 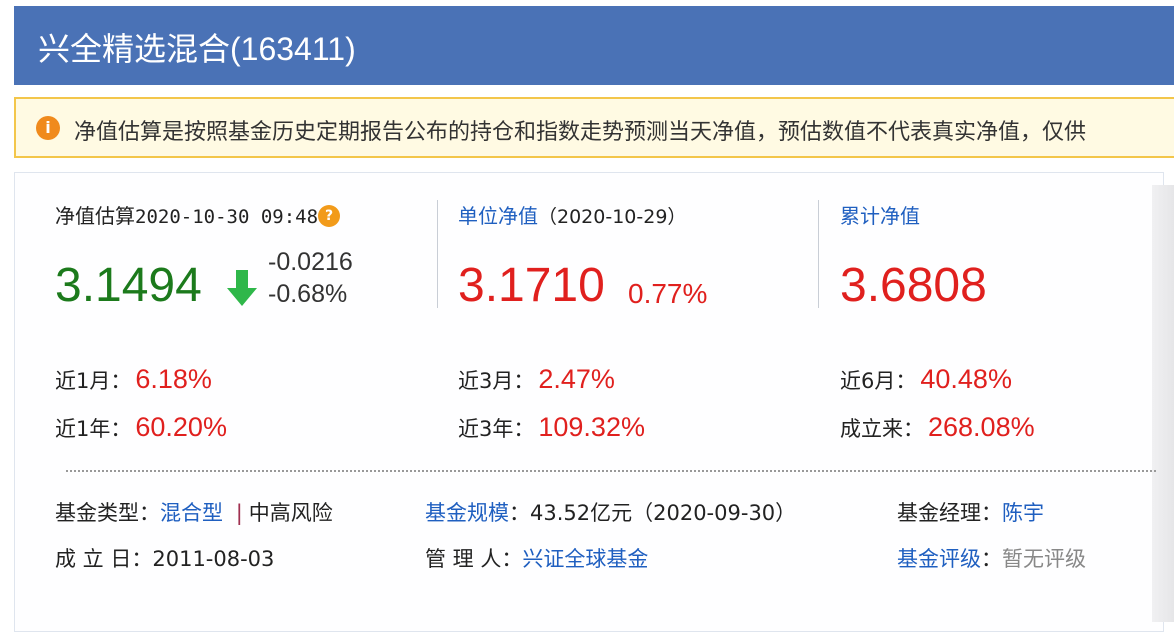 I want to click on return-since-inception: 成立来： 268.08%, so click(x=937, y=427).